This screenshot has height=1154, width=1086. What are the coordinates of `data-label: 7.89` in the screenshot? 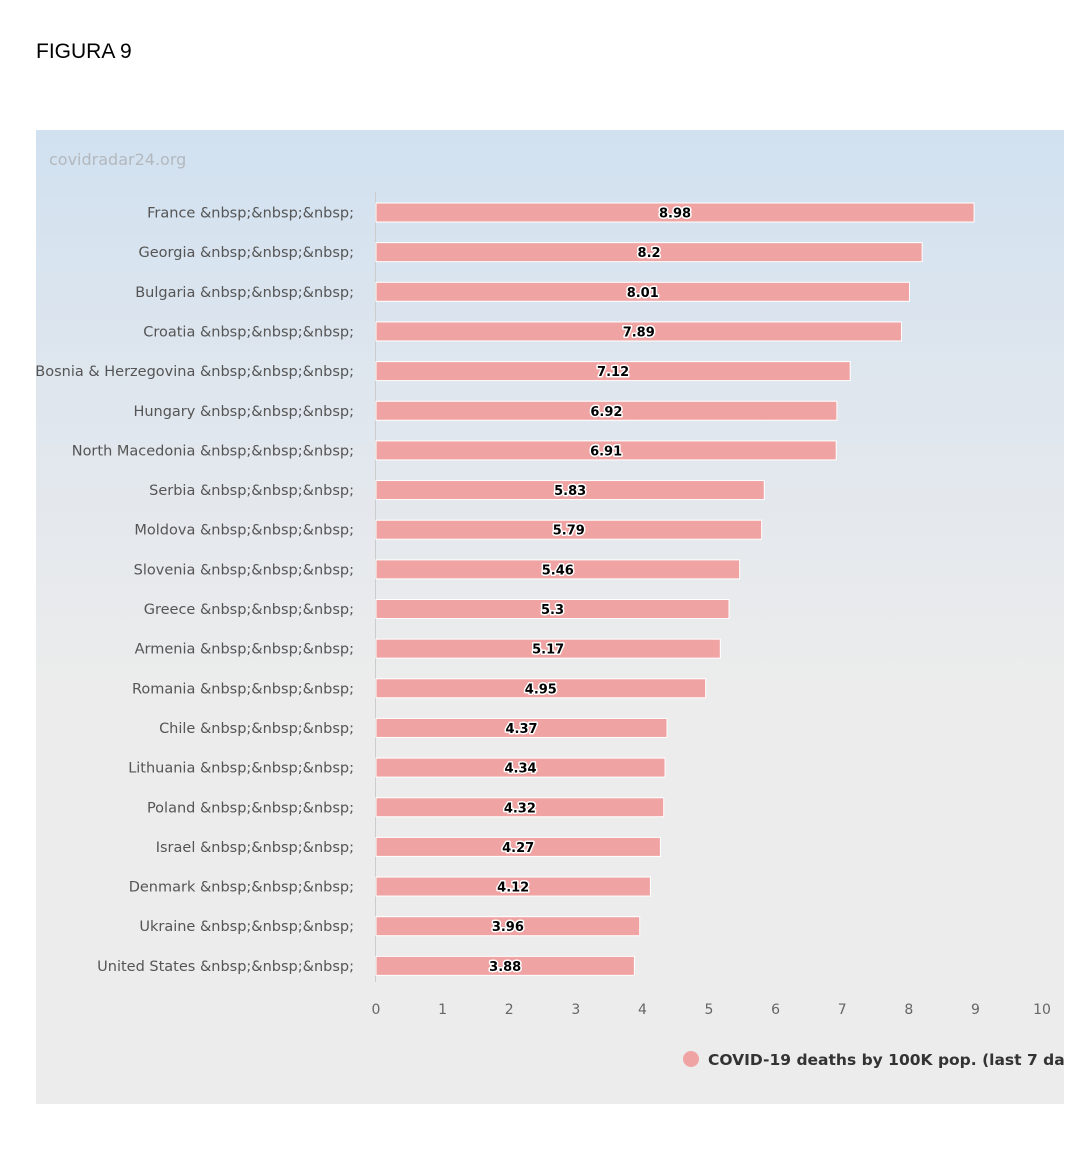 It's located at (639, 332).